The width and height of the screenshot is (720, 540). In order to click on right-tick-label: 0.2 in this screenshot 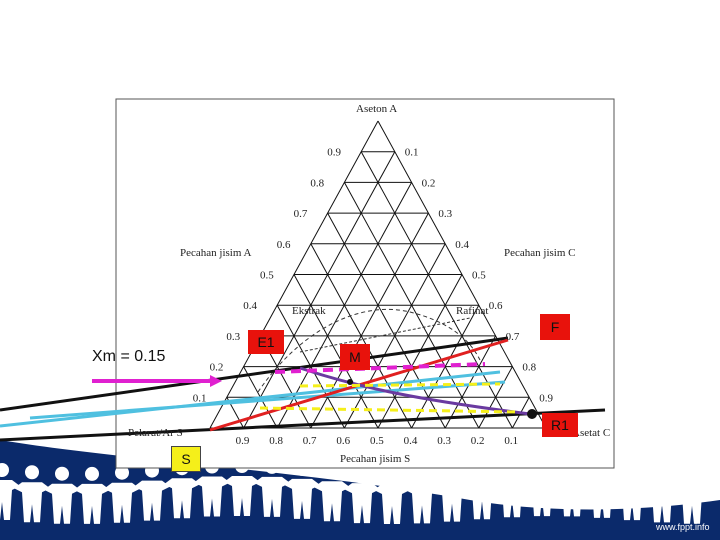, I will do `click(429, 183)`.